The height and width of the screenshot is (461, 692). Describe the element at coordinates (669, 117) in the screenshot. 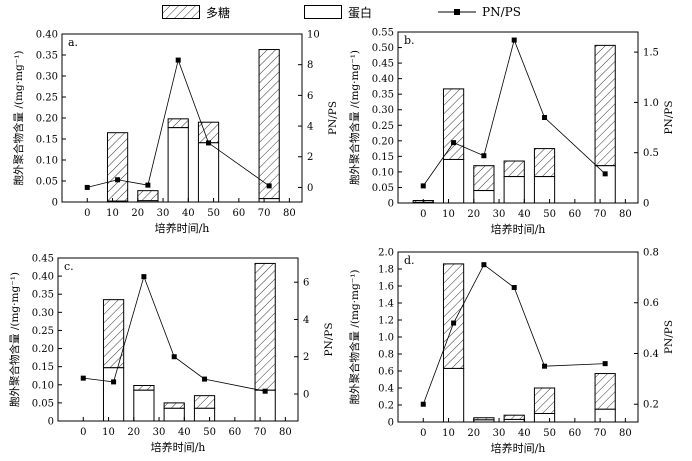

I see `y2-axis-title-b: PN/PS` at that location.